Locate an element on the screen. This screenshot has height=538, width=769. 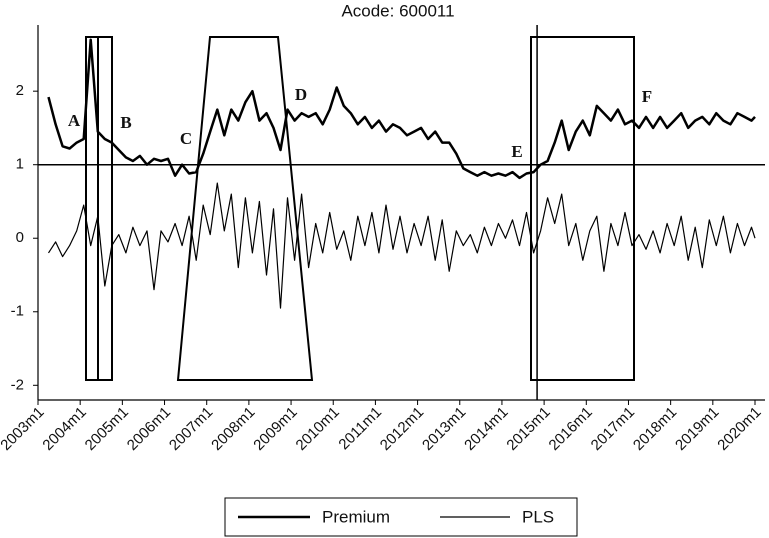
y-tick-label: 1 is located at coordinates (20, 164).